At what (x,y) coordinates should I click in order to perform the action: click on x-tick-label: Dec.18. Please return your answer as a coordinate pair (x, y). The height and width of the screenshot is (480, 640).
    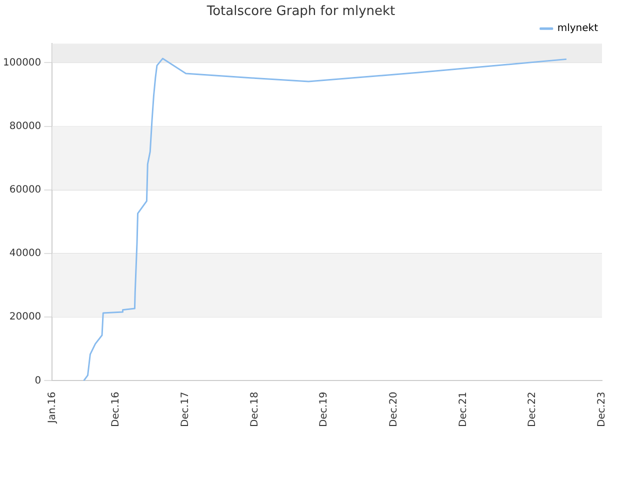
    Looking at the image, I should click on (254, 410).